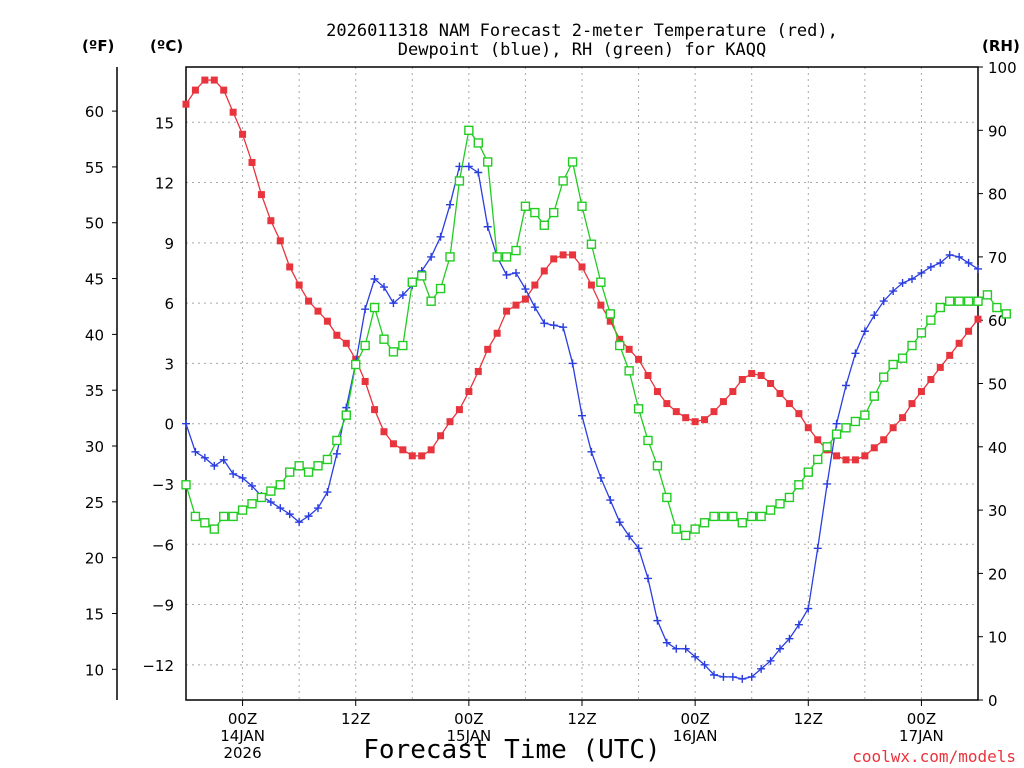  I want to click on celsius-tick-label: 3, so click(169, 364).